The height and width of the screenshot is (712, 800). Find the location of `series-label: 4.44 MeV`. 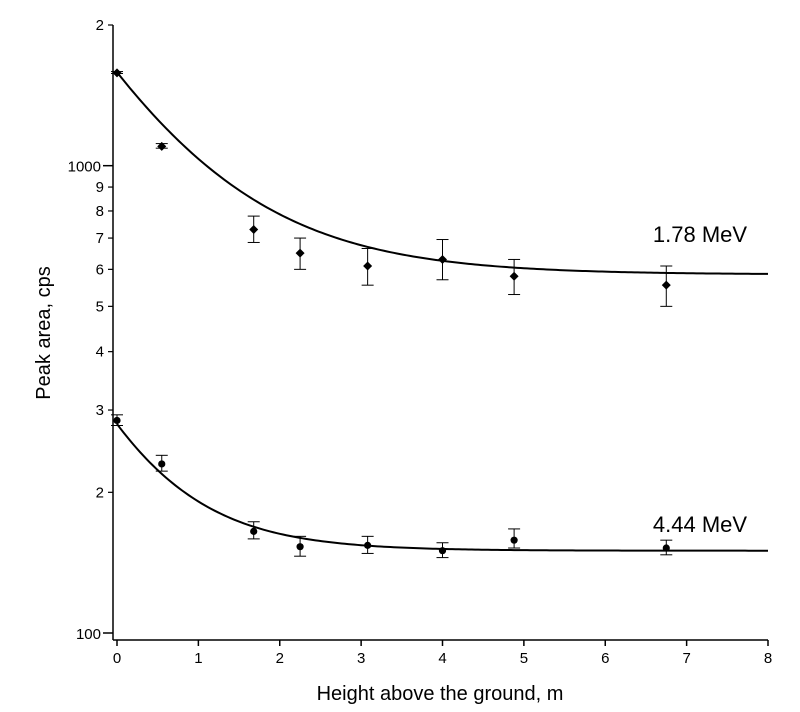

series-label: 4.44 MeV is located at coordinates (700, 524).